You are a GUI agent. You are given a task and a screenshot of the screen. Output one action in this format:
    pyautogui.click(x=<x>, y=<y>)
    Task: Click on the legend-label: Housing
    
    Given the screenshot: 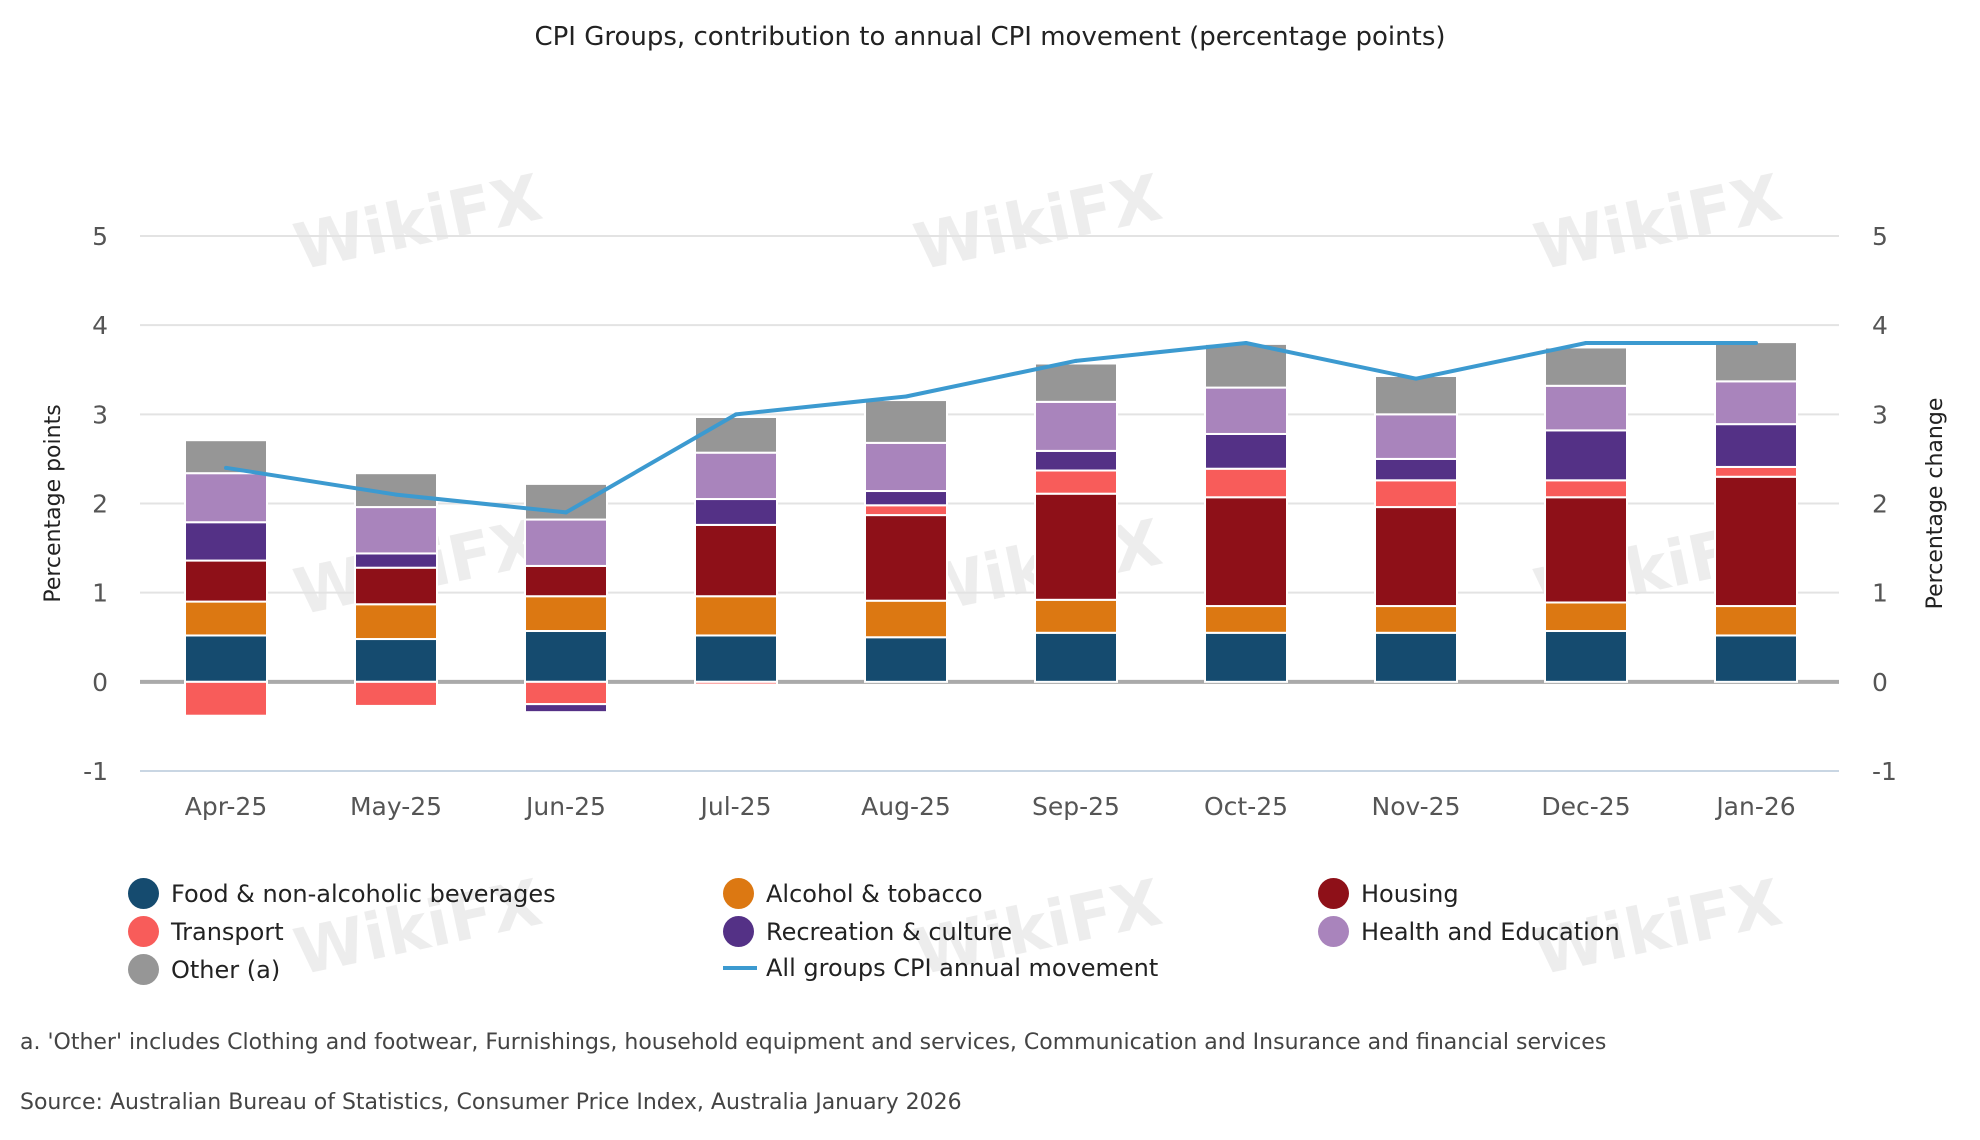 What is the action you would take?
    pyautogui.click(x=1410, y=893)
    